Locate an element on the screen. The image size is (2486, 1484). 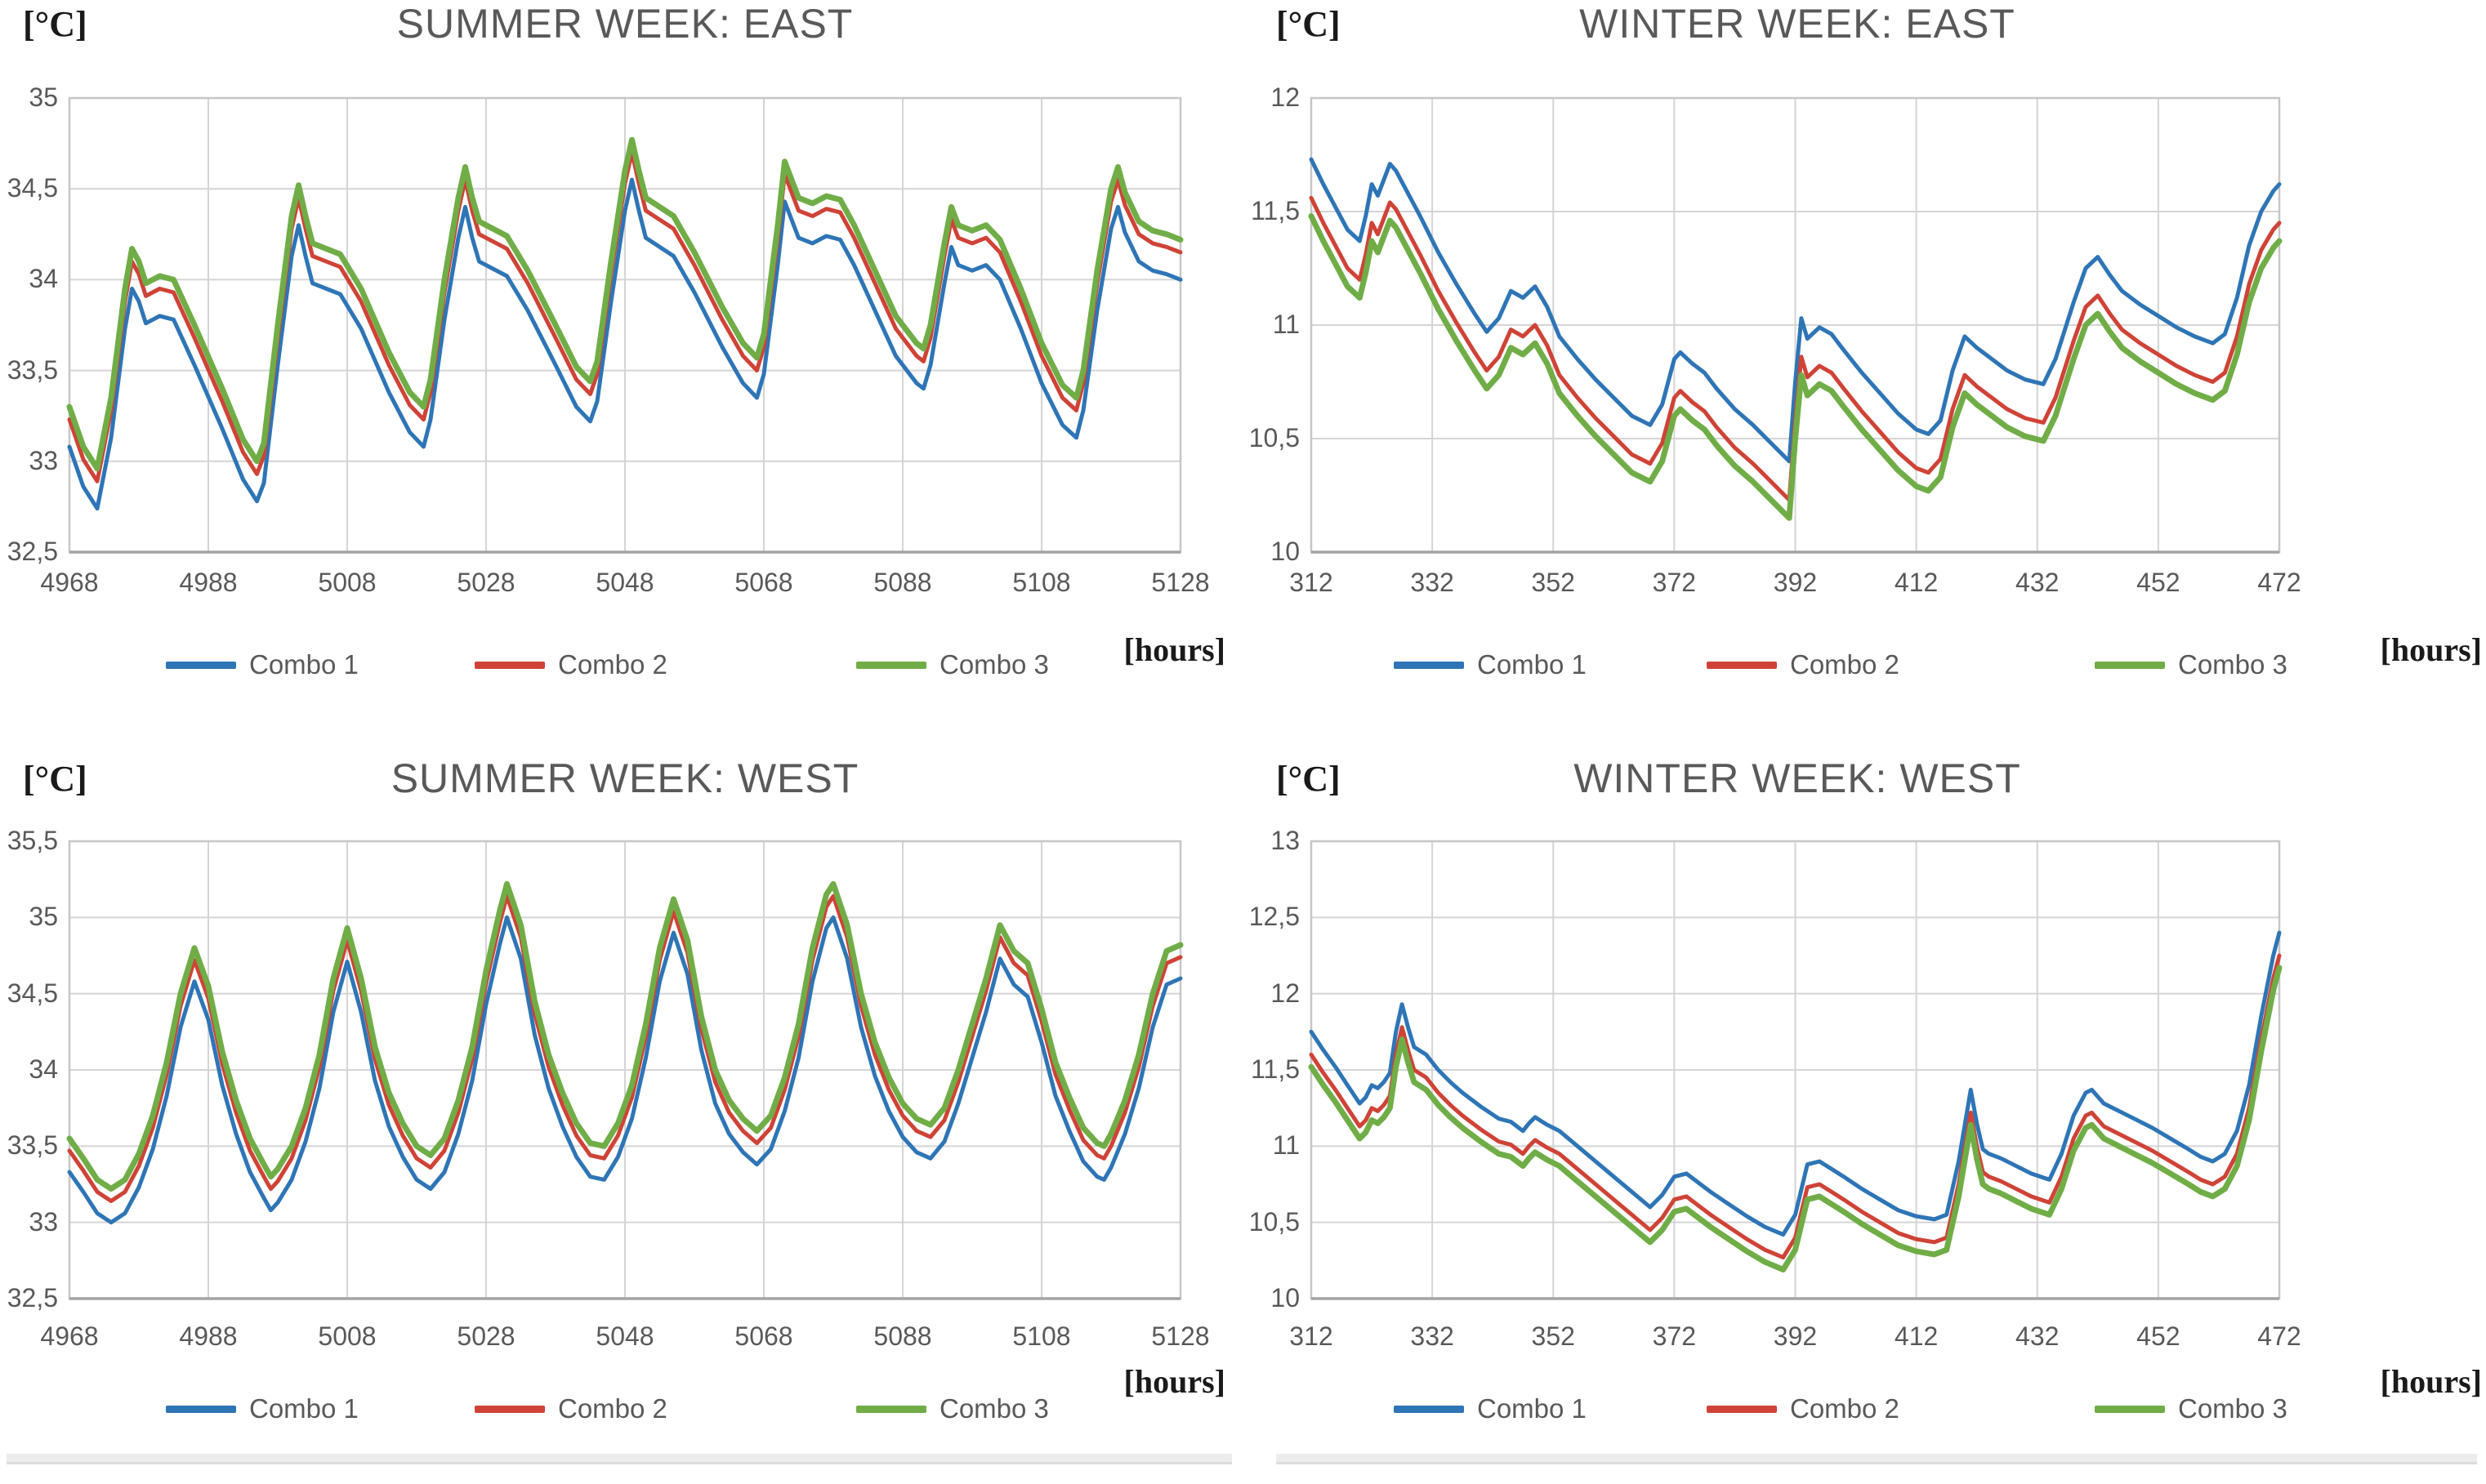
chart-title-winter-east: WINTER WEEK: EAST is located at coordinates (1797, 24).